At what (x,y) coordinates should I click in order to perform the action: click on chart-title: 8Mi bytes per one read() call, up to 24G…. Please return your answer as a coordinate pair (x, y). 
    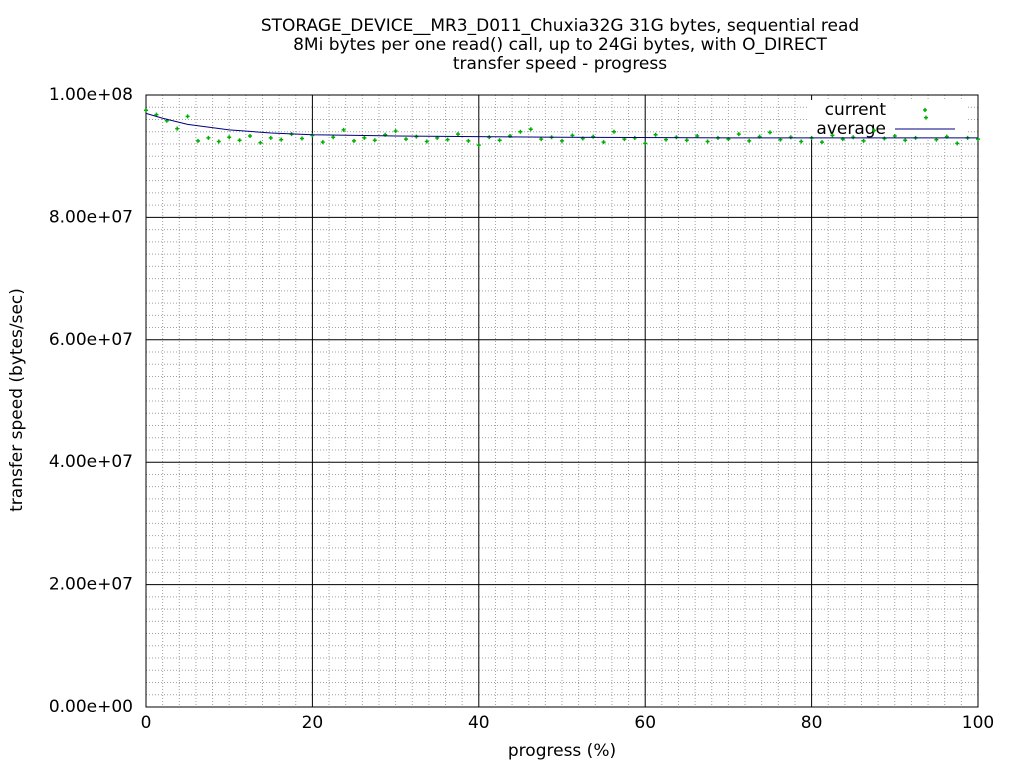
    Looking at the image, I should click on (560, 45).